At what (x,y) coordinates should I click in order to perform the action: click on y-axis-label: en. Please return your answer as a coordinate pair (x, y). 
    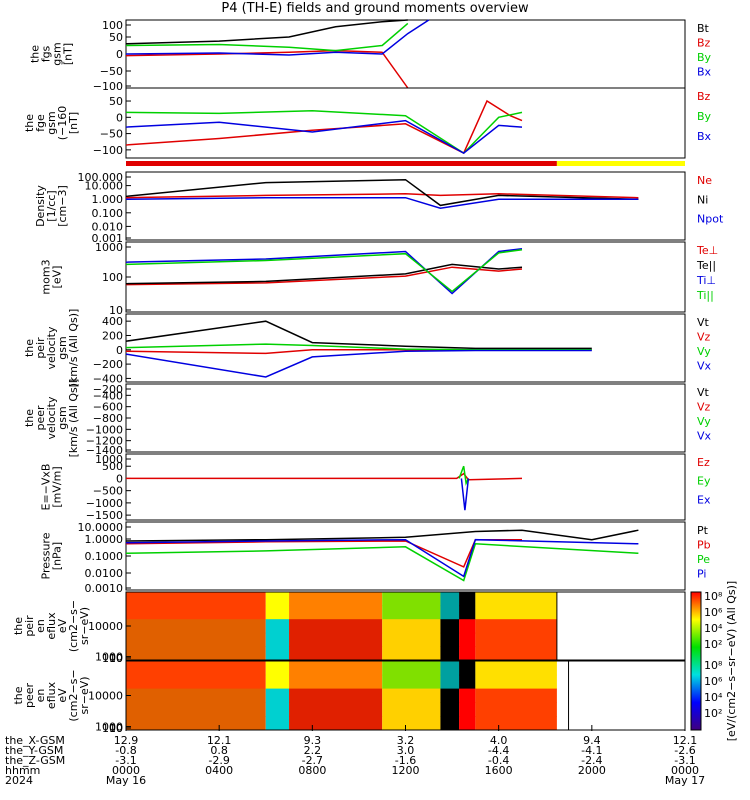
    Looking at the image, I should click on (40, 626).